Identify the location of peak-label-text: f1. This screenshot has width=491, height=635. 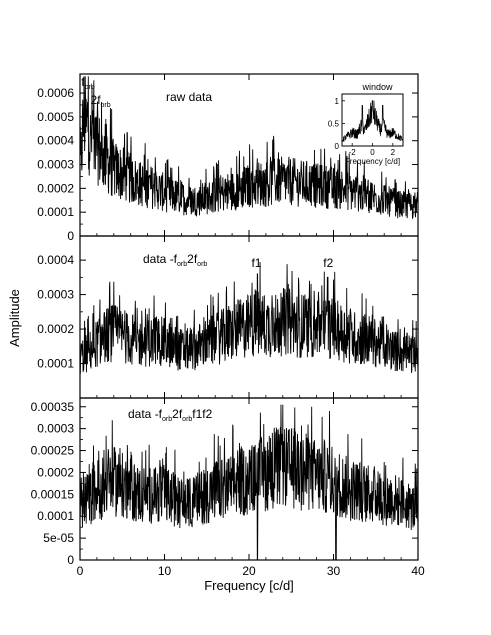
(256, 263).